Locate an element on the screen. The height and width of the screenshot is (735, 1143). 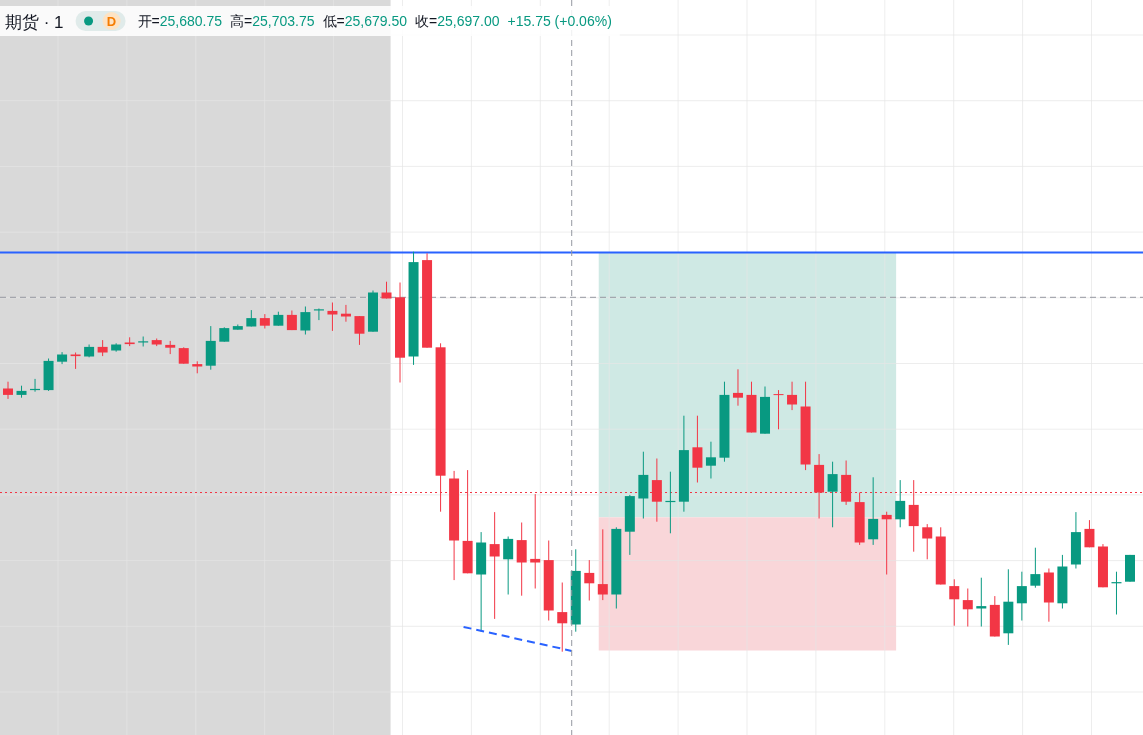
chart-title: 期货 · 1 is located at coordinates (34, 22).